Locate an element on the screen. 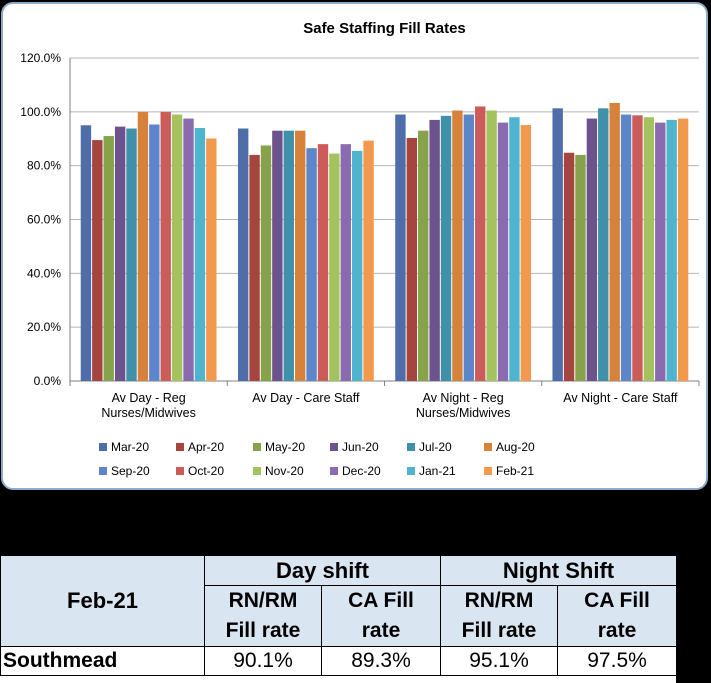 The height and width of the screenshot is (683, 711). x-category-label: Av Day - Reg is located at coordinates (149, 398).